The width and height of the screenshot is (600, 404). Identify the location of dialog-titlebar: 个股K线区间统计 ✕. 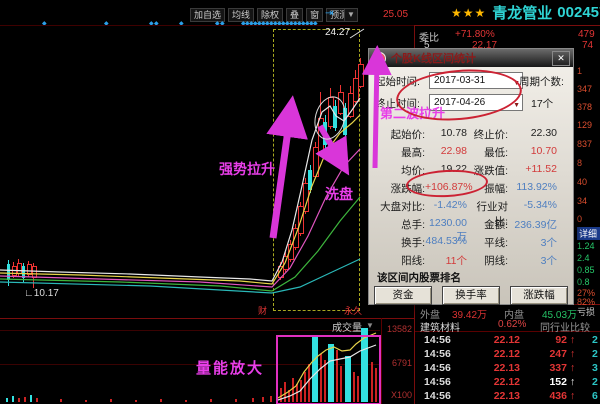
(471, 58).